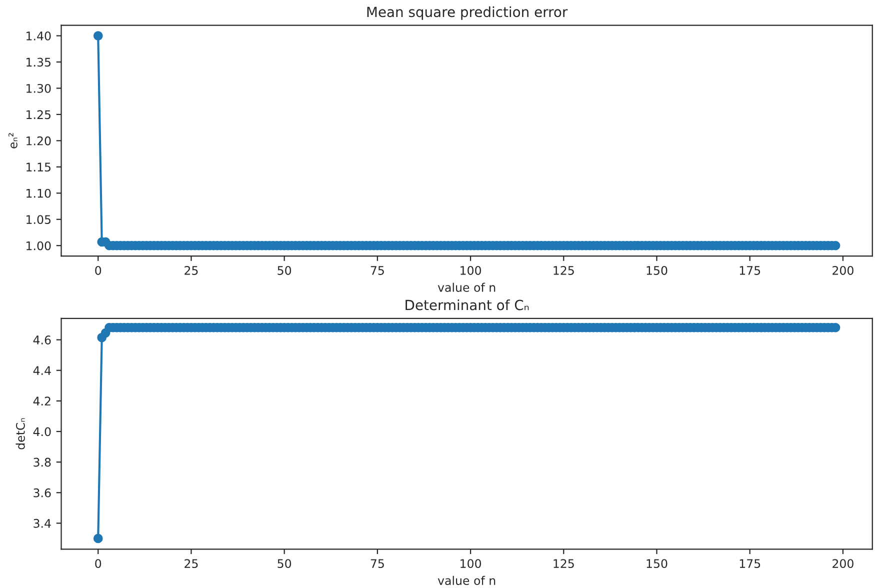 This screenshot has height=588, width=875. What do you see at coordinates (42, 493) in the screenshot?
I see `y-tick-label: 3.6` at bounding box center [42, 493].